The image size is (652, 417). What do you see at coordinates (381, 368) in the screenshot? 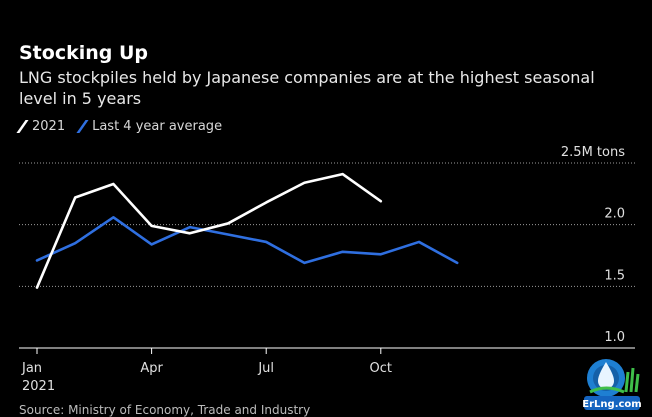
I see `x-tick-label-3: Oct` at bounding box center [381, 368].